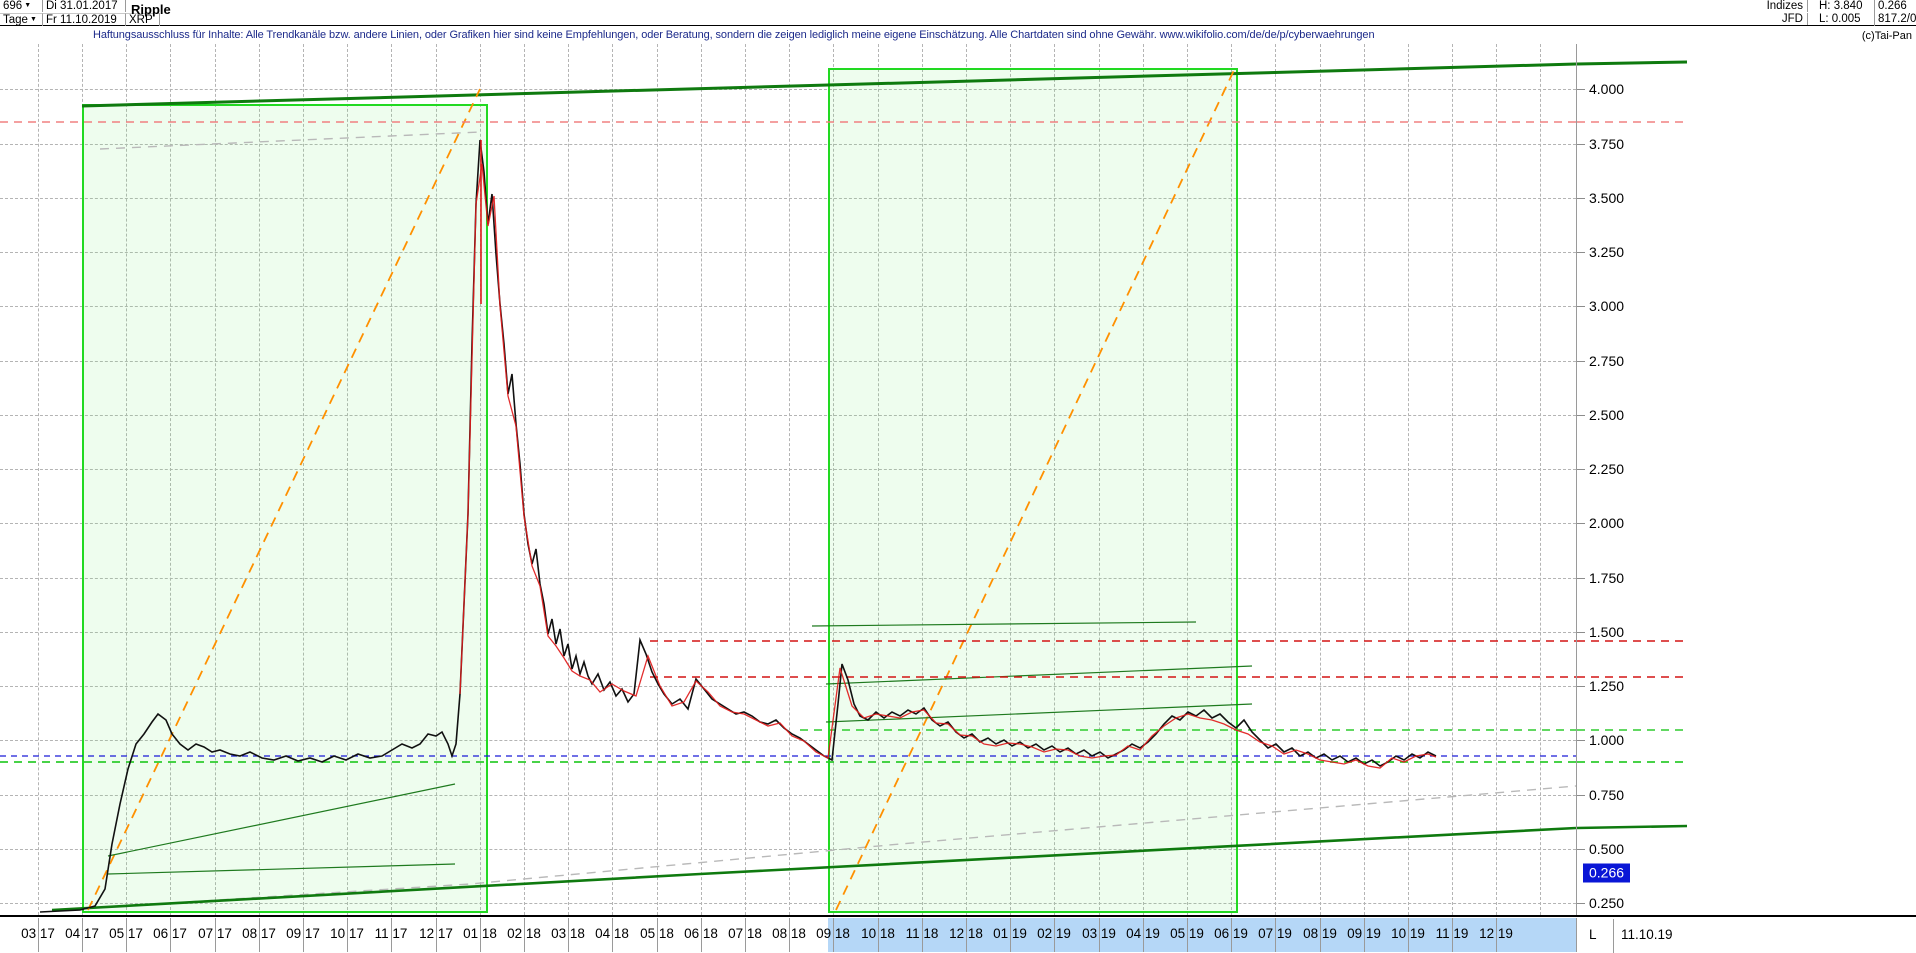  I want to click on y-tick-label: 3.500, so click(1607, 198).